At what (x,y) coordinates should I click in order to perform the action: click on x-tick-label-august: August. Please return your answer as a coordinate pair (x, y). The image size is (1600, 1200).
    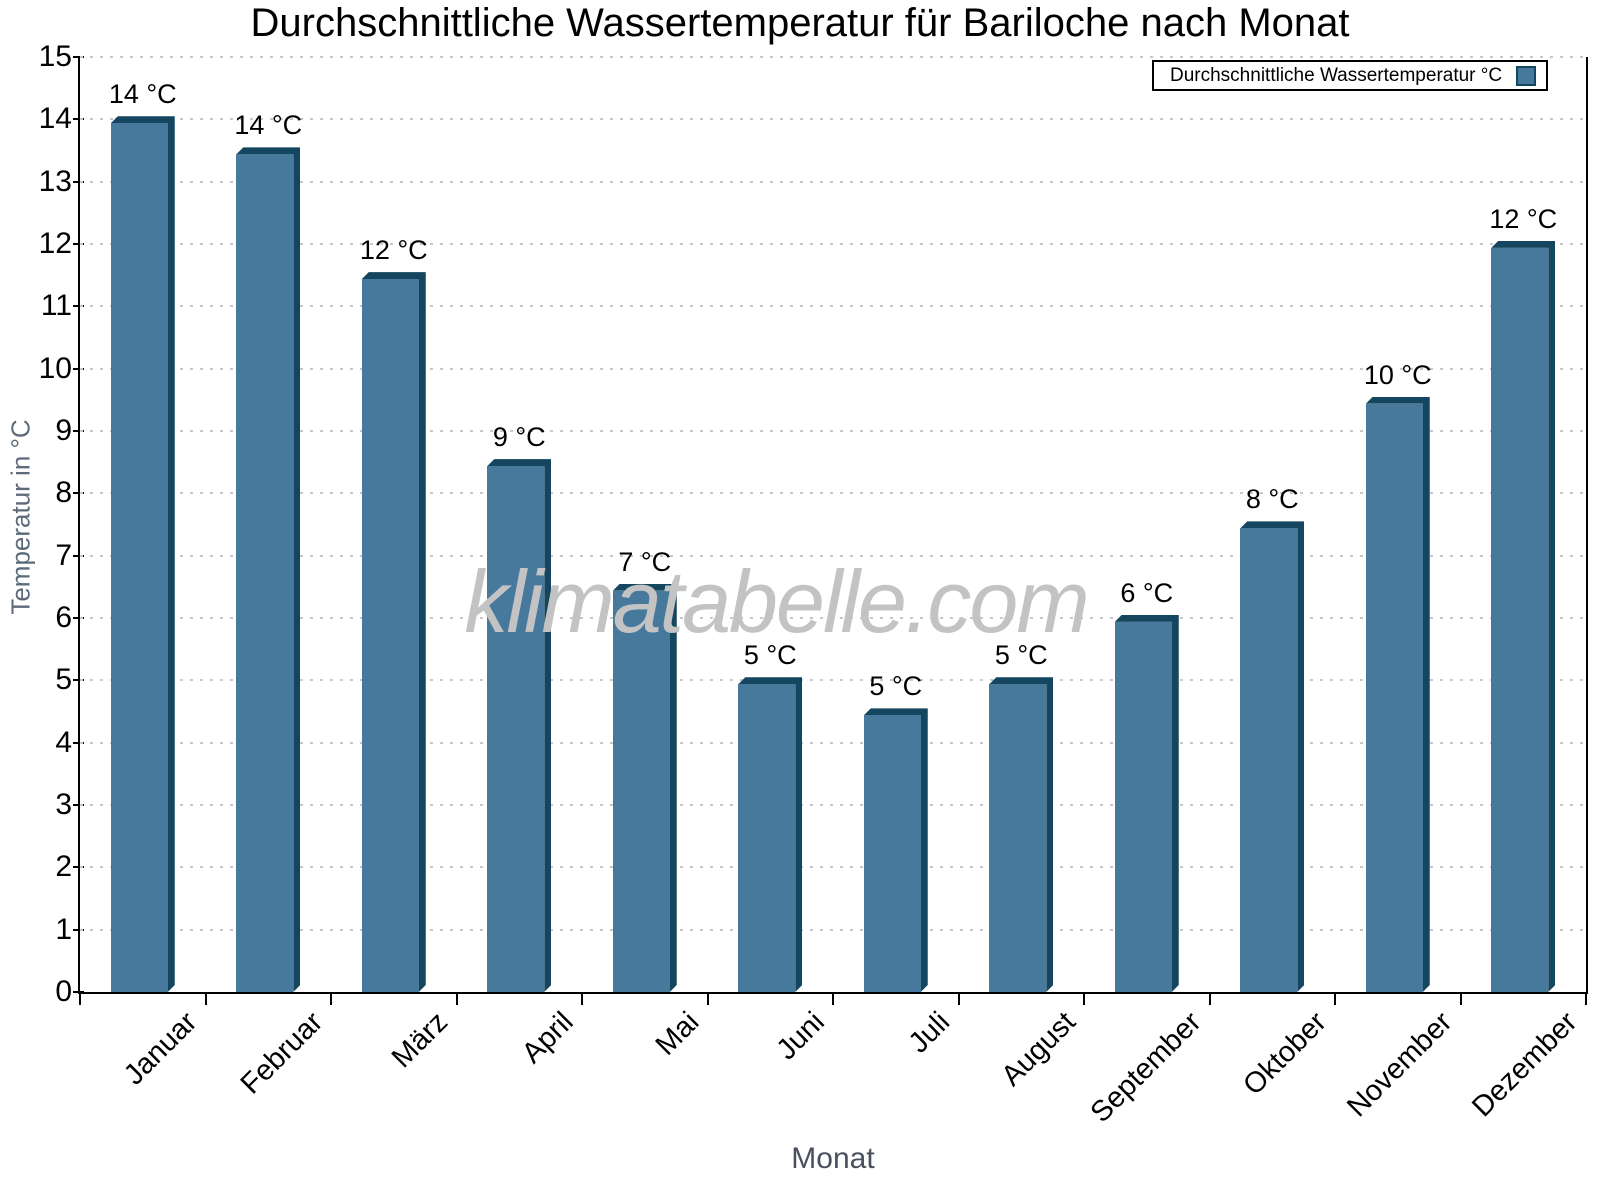
    Looking at the image, I should click on (1038, 1049).